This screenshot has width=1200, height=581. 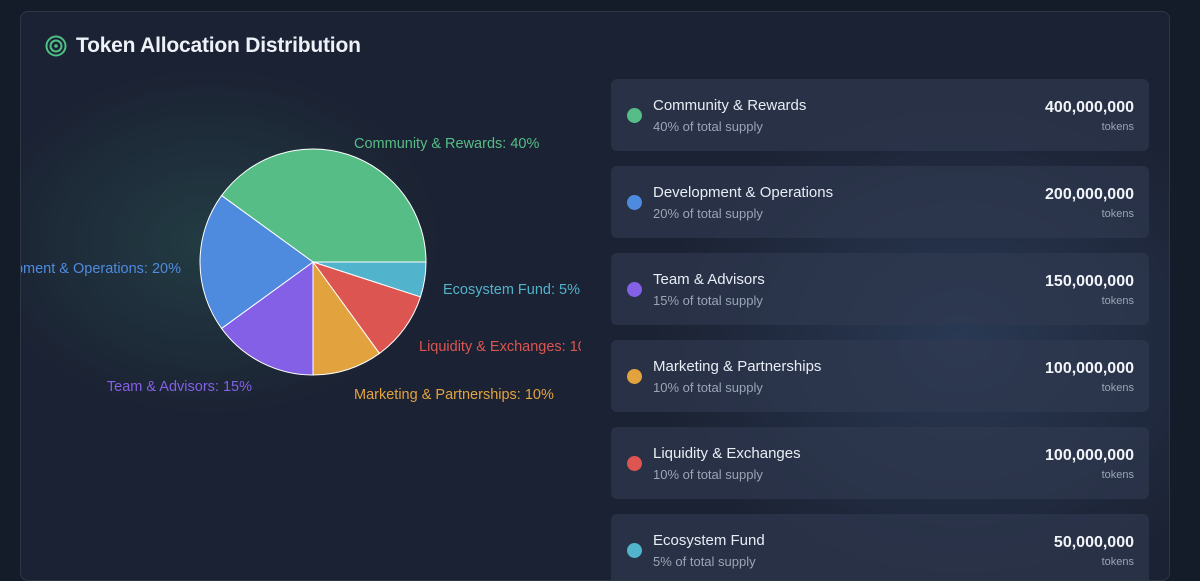 I want to click on card-header: Token Allocation Distribution, so click(x=203, y=46).